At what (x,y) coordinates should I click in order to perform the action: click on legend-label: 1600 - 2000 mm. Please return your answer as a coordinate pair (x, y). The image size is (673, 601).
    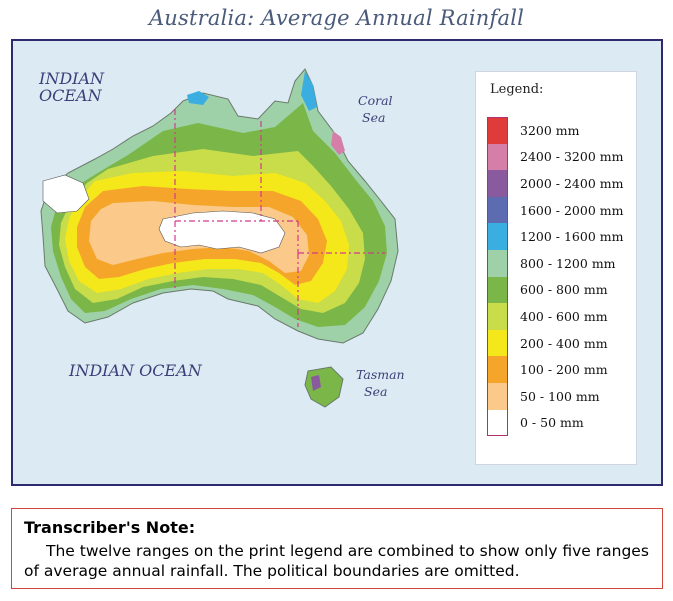
    Looking at the image, I should click on (572, 210).